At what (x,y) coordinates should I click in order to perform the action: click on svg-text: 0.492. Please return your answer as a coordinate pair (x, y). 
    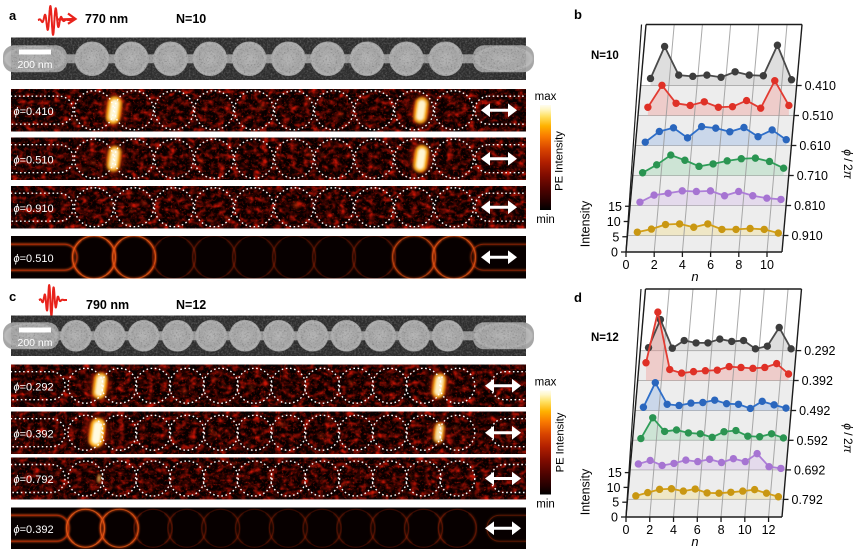
    Looking at the image, I should click on (814, 411).